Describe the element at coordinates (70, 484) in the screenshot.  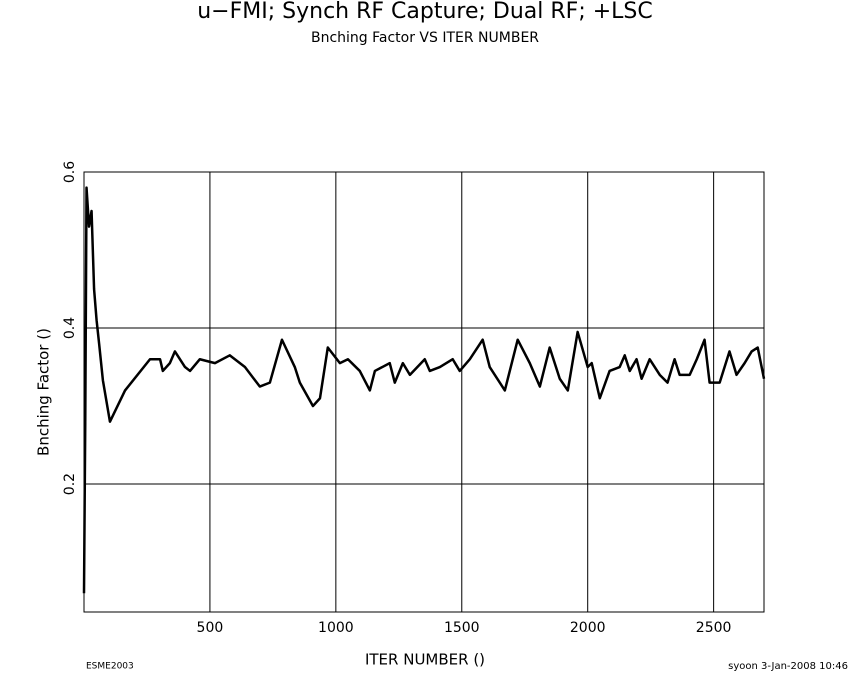
I see `y-tick-label: 0.2` at that location.